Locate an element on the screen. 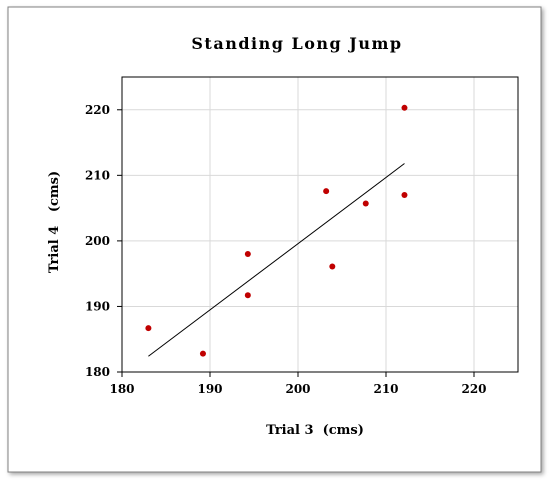 Image resolution: width=549 pixels, height=481 pixels. y-axis-ticks: 180 190 200 210 220 is located at coordinates (103, 241).